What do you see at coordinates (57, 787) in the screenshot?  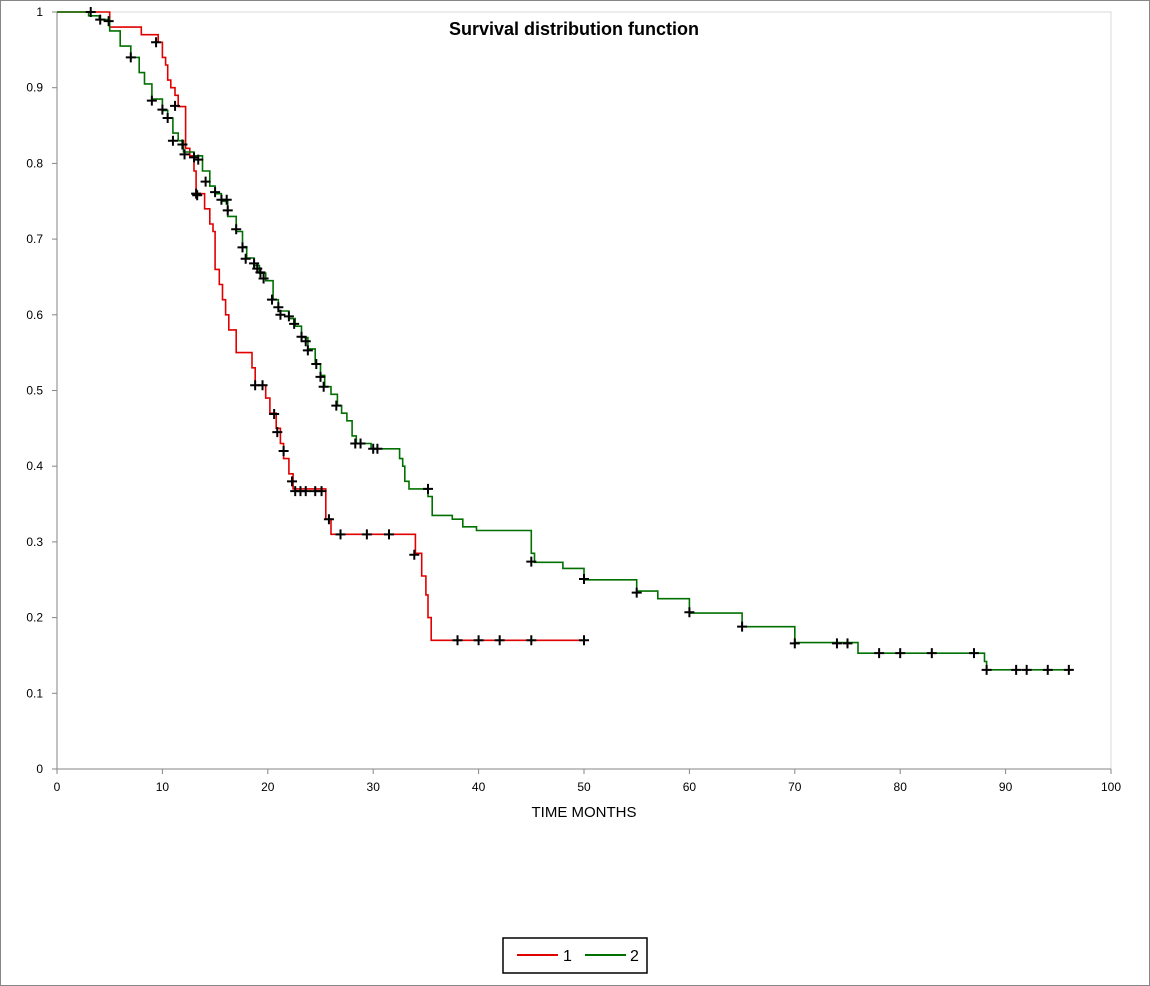 I see `x-tick-label: 0` at bounding box center [57, 787].